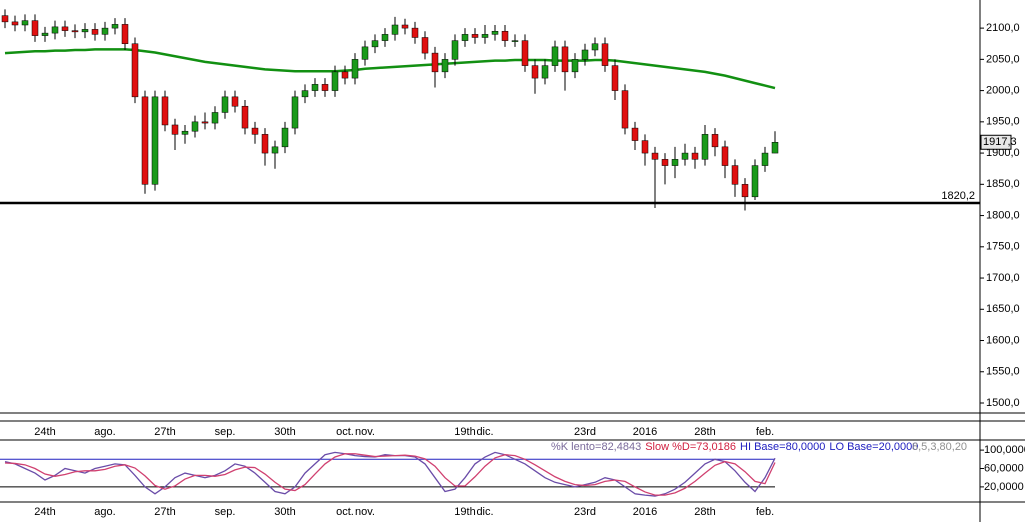  What do you see at coordinates (1000, 142) in the screenshot?
I see `last-price-label: 1917,3` at bounding box center [1000, 142].